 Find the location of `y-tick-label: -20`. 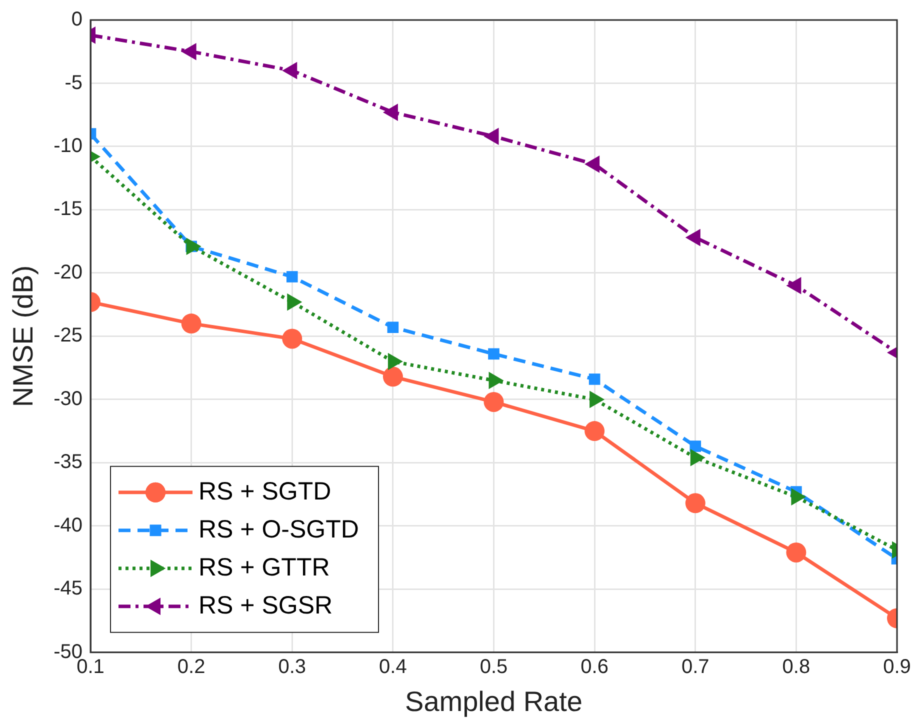

y-tick-label: -20 is located at coordinates (68, 272).